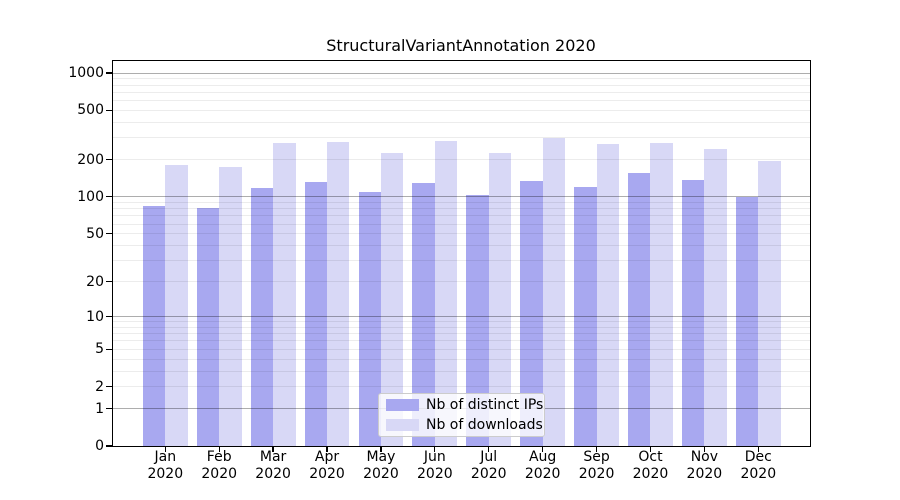  Describe the element at coordinates (542, 474) in the screenshot. I see `x-tick-label-year-7: 2020` at that location.